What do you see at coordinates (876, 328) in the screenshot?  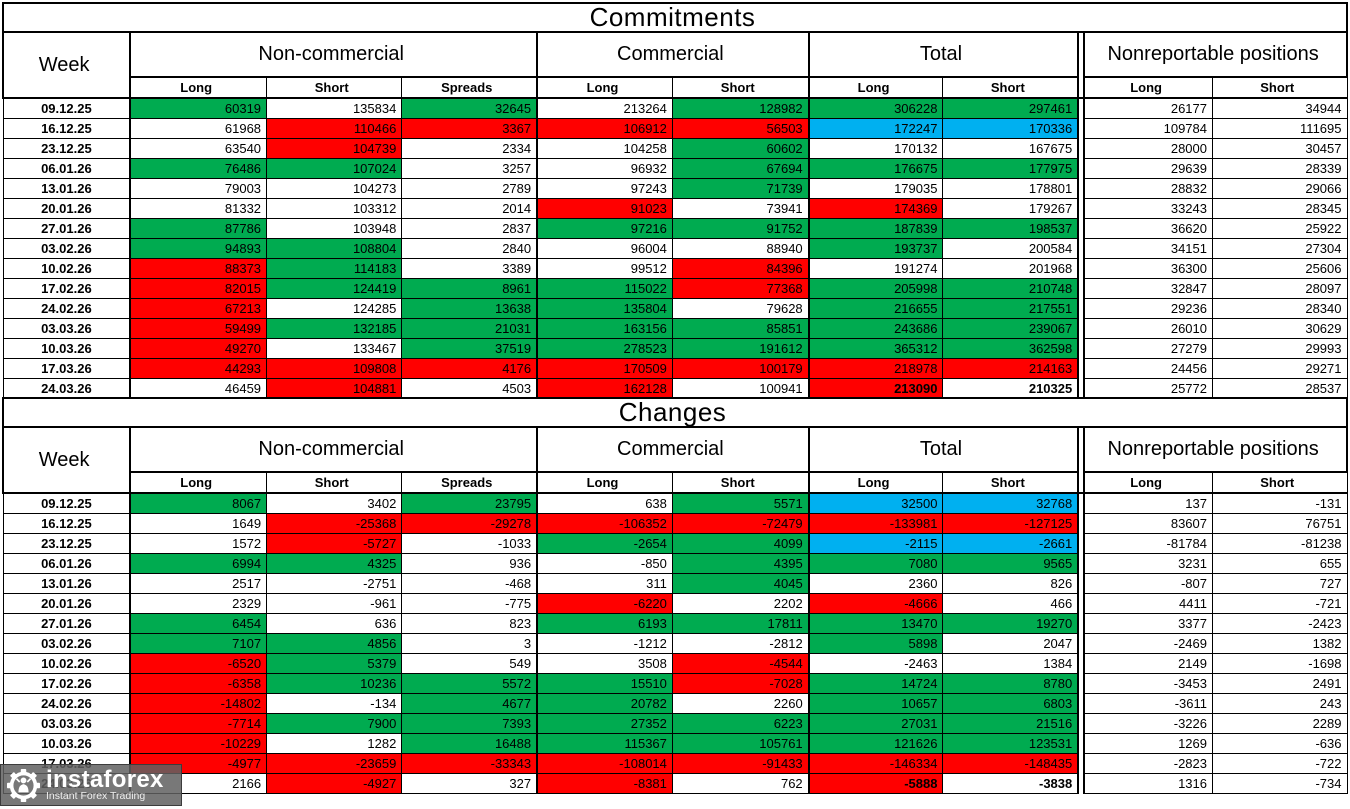 I see `data-cell: 243686` at bounding box center [876, 328].